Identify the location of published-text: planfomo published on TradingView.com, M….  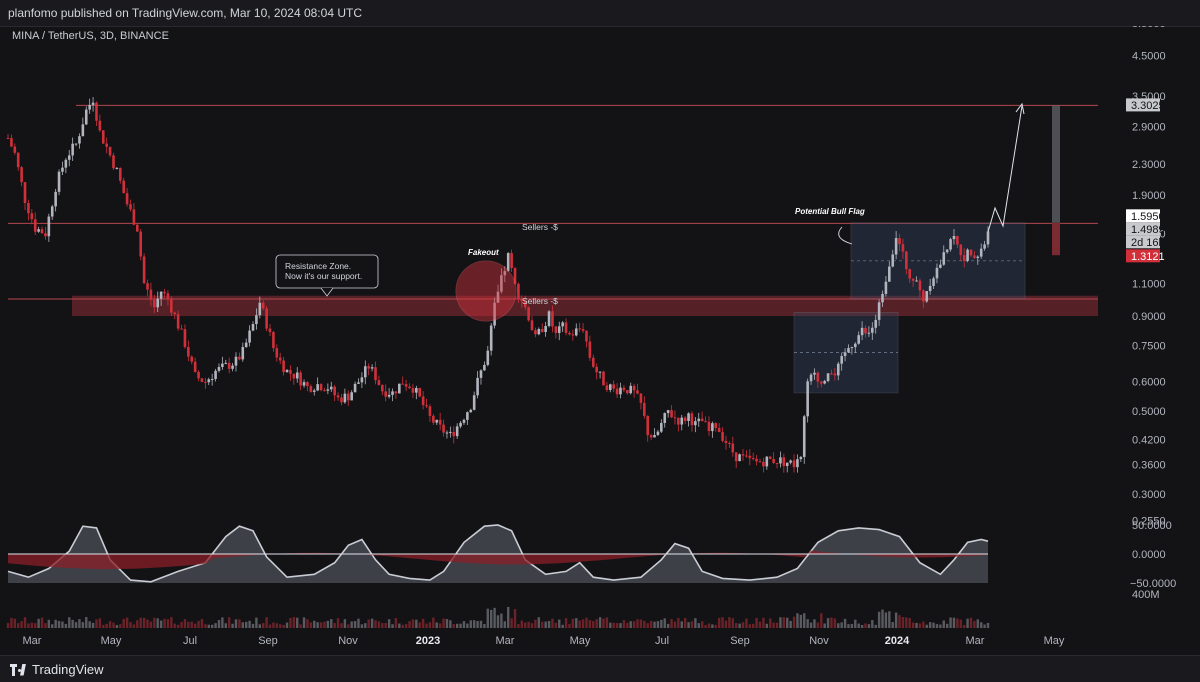
(185, 13).